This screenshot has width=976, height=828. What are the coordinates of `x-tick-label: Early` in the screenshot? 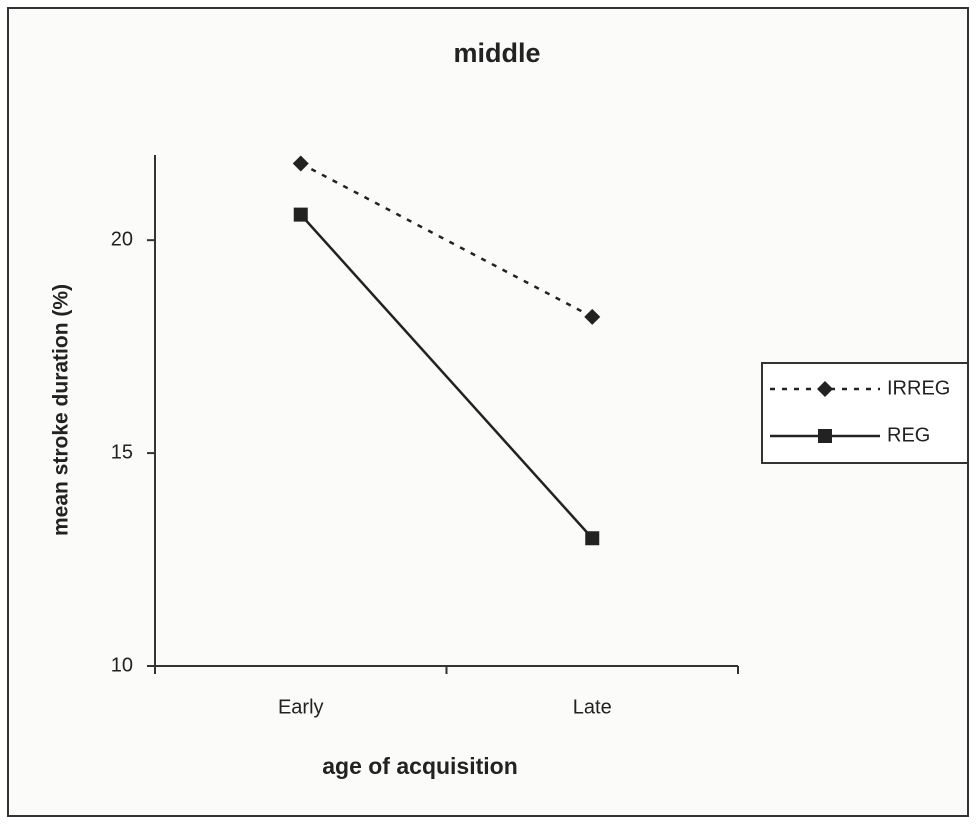 It's located at (301, 707).